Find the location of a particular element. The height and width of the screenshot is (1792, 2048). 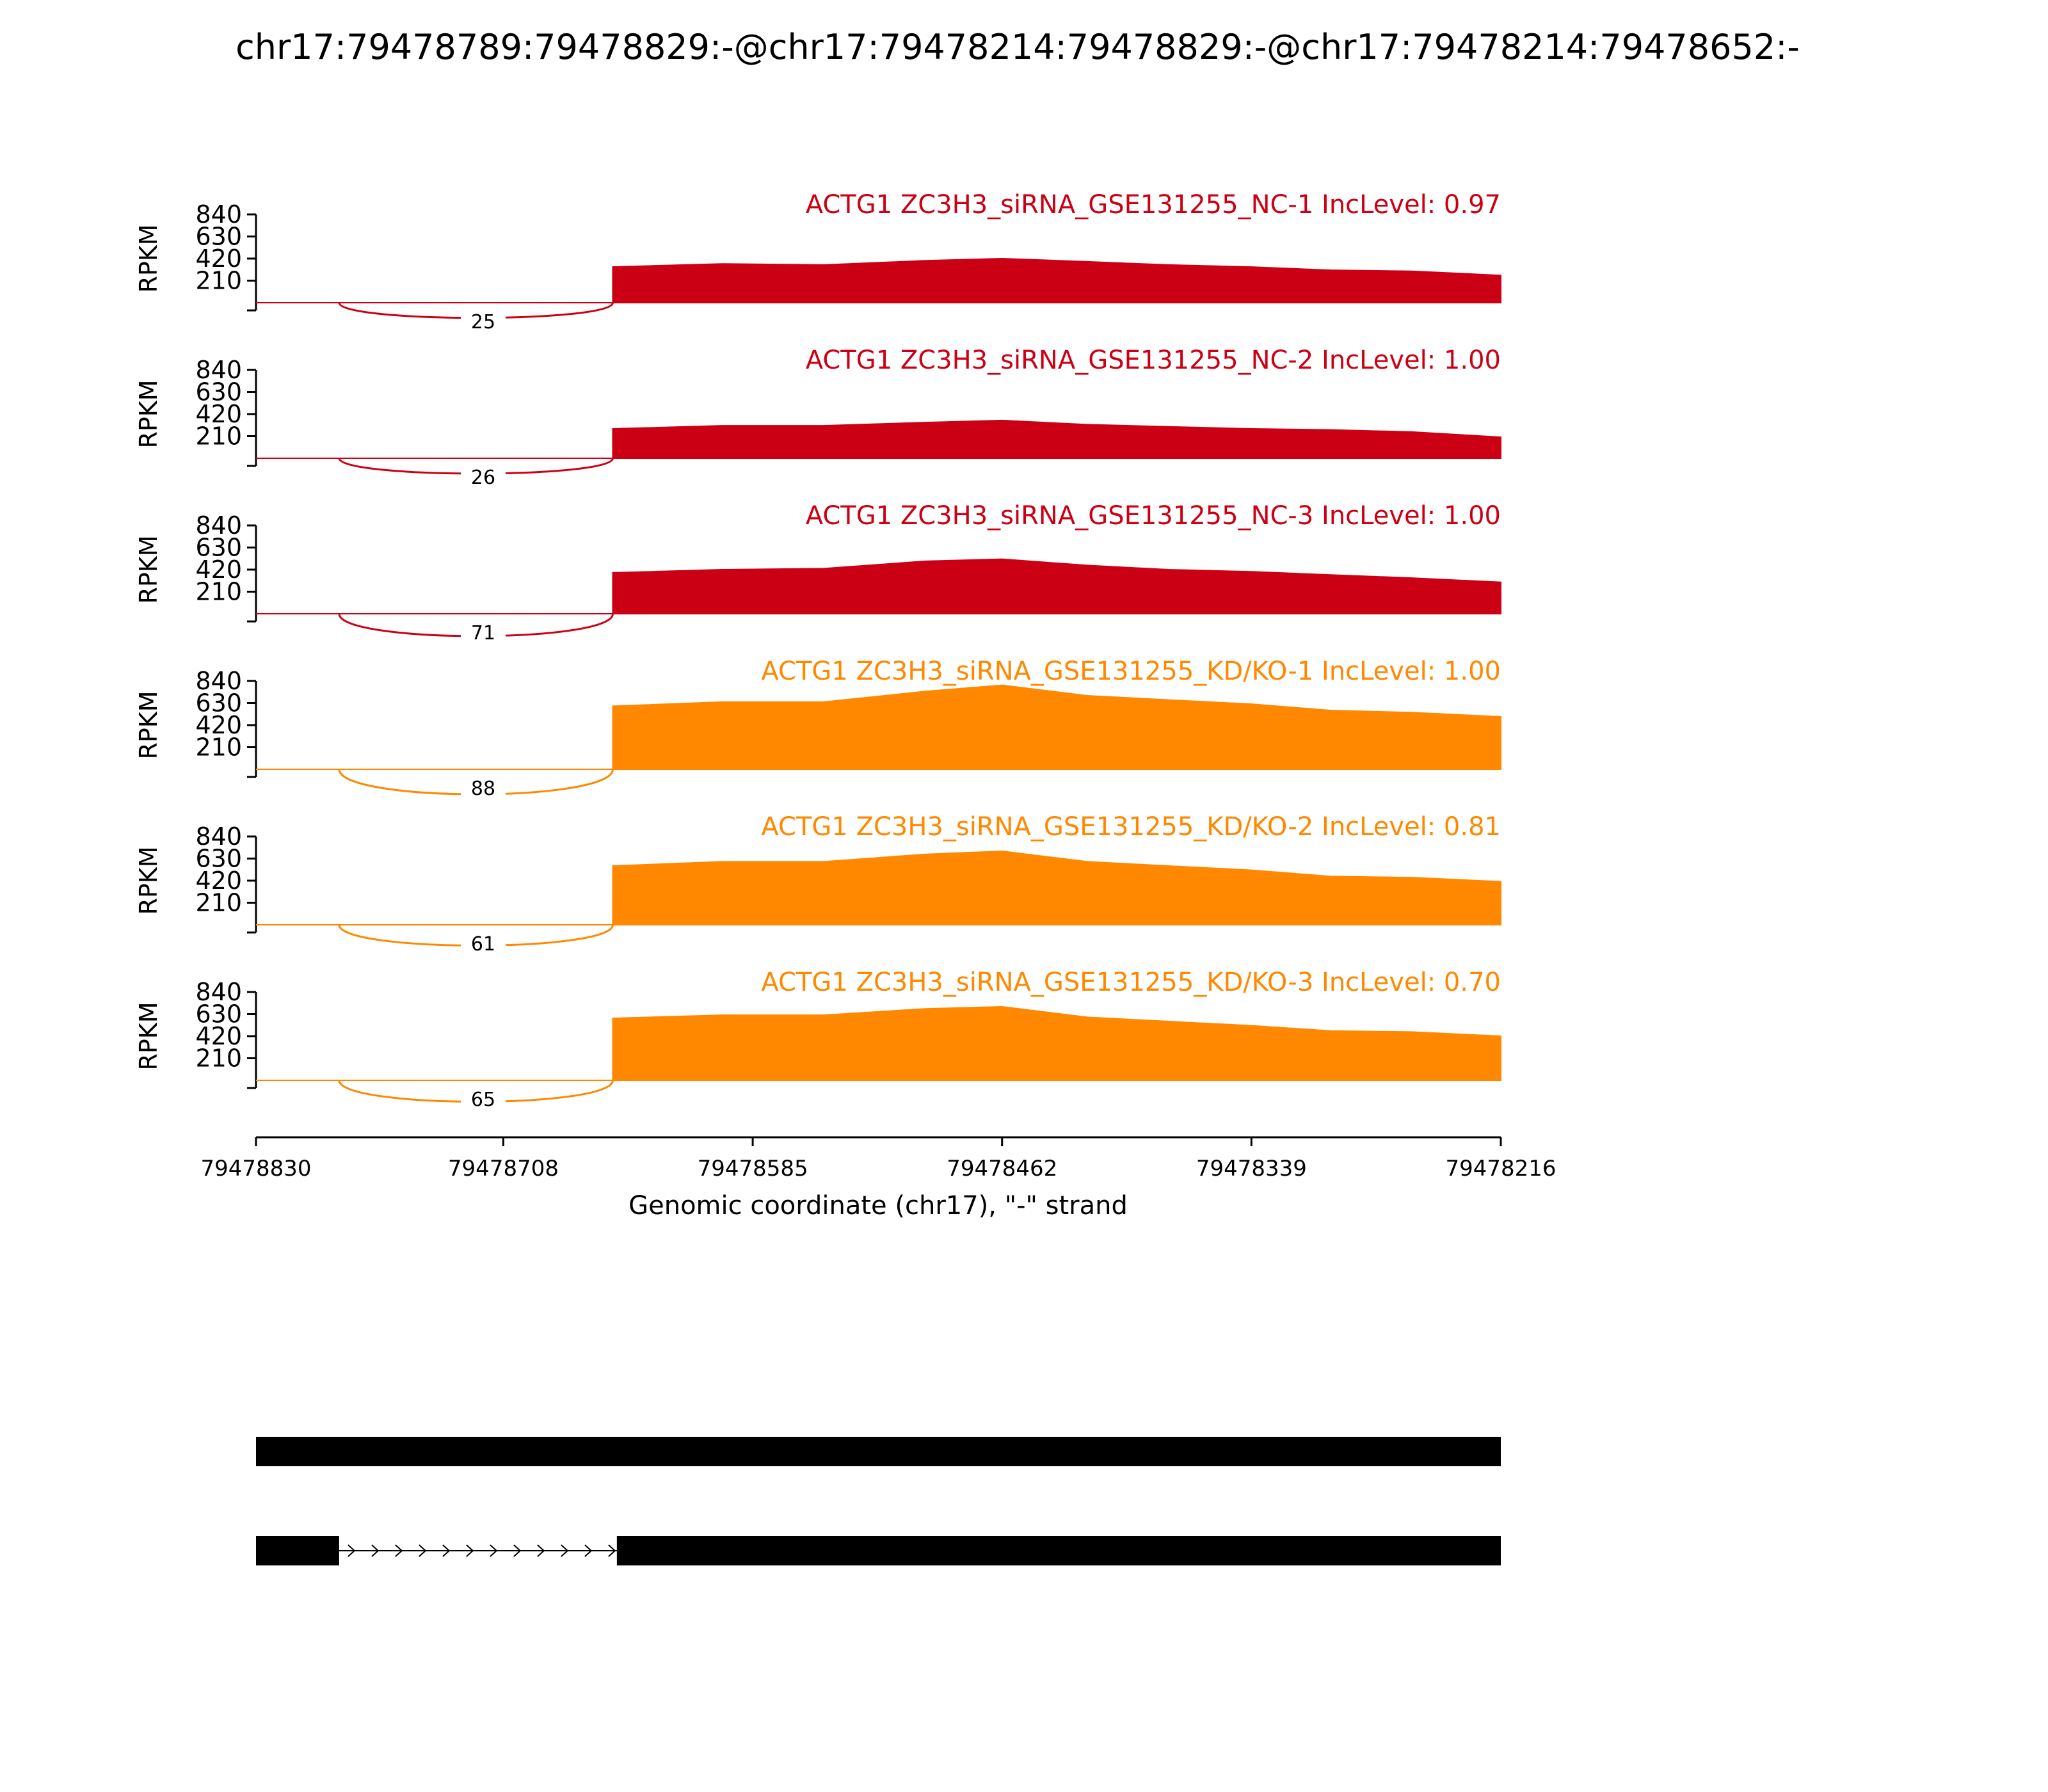

x-axis-label: Genomic coordinate (chr17), "-" strand is located at coordinates (878, 1205).